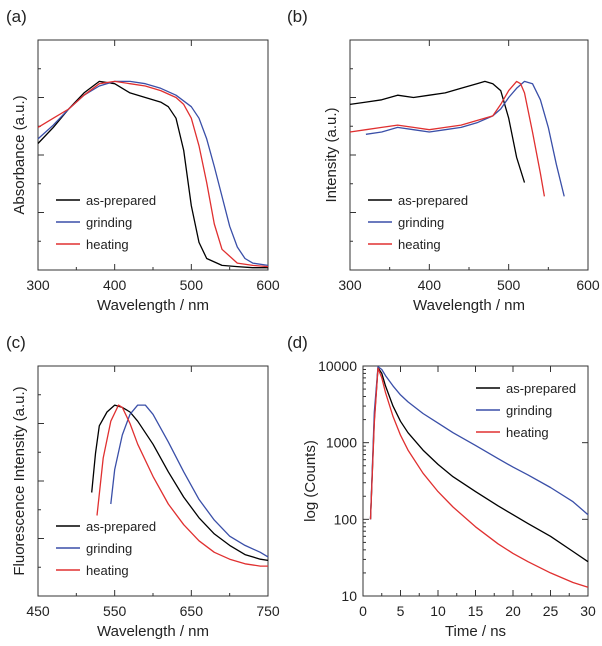 This screenshot has width=602, height=646. What do you see at coordinates (297, 16) in the screenshot?
I see `panel-b-letter: (b)` at bounding box center [297, 16].